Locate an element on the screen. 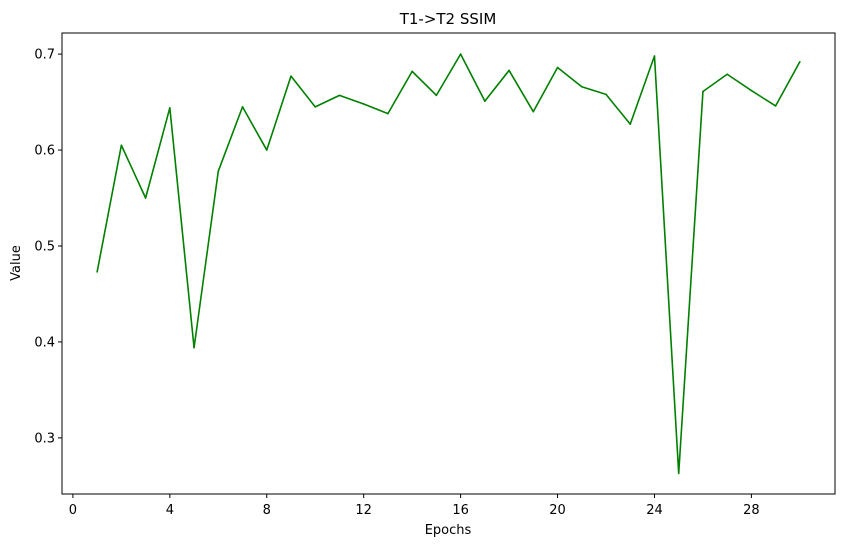 This screenshot has height=547, width=846. y-axis: 0.3 0.4 0.5 0.6 0.7 is located at coordinates (48, 247).